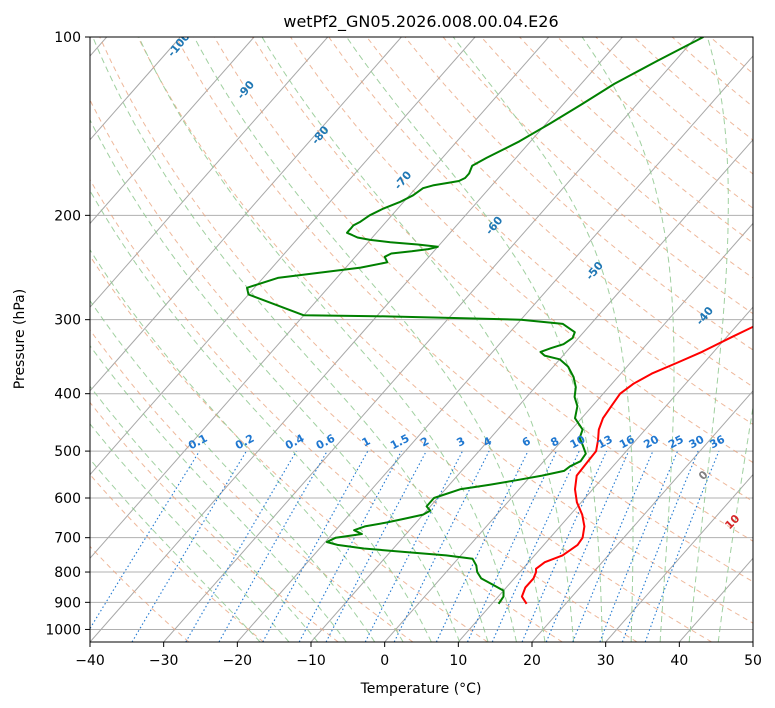 The width and height of the screenshot is (775, 708). I want to click on y-tick-label: 100, so click(67, 38).